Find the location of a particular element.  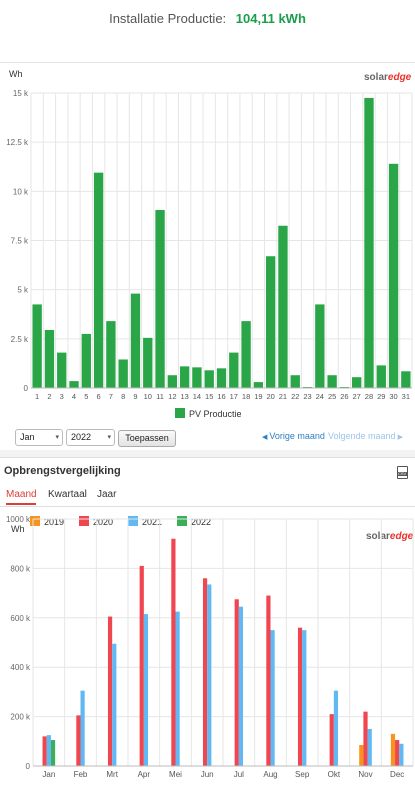

y-tick-label: 5 k is located at coordinates (23, 290).